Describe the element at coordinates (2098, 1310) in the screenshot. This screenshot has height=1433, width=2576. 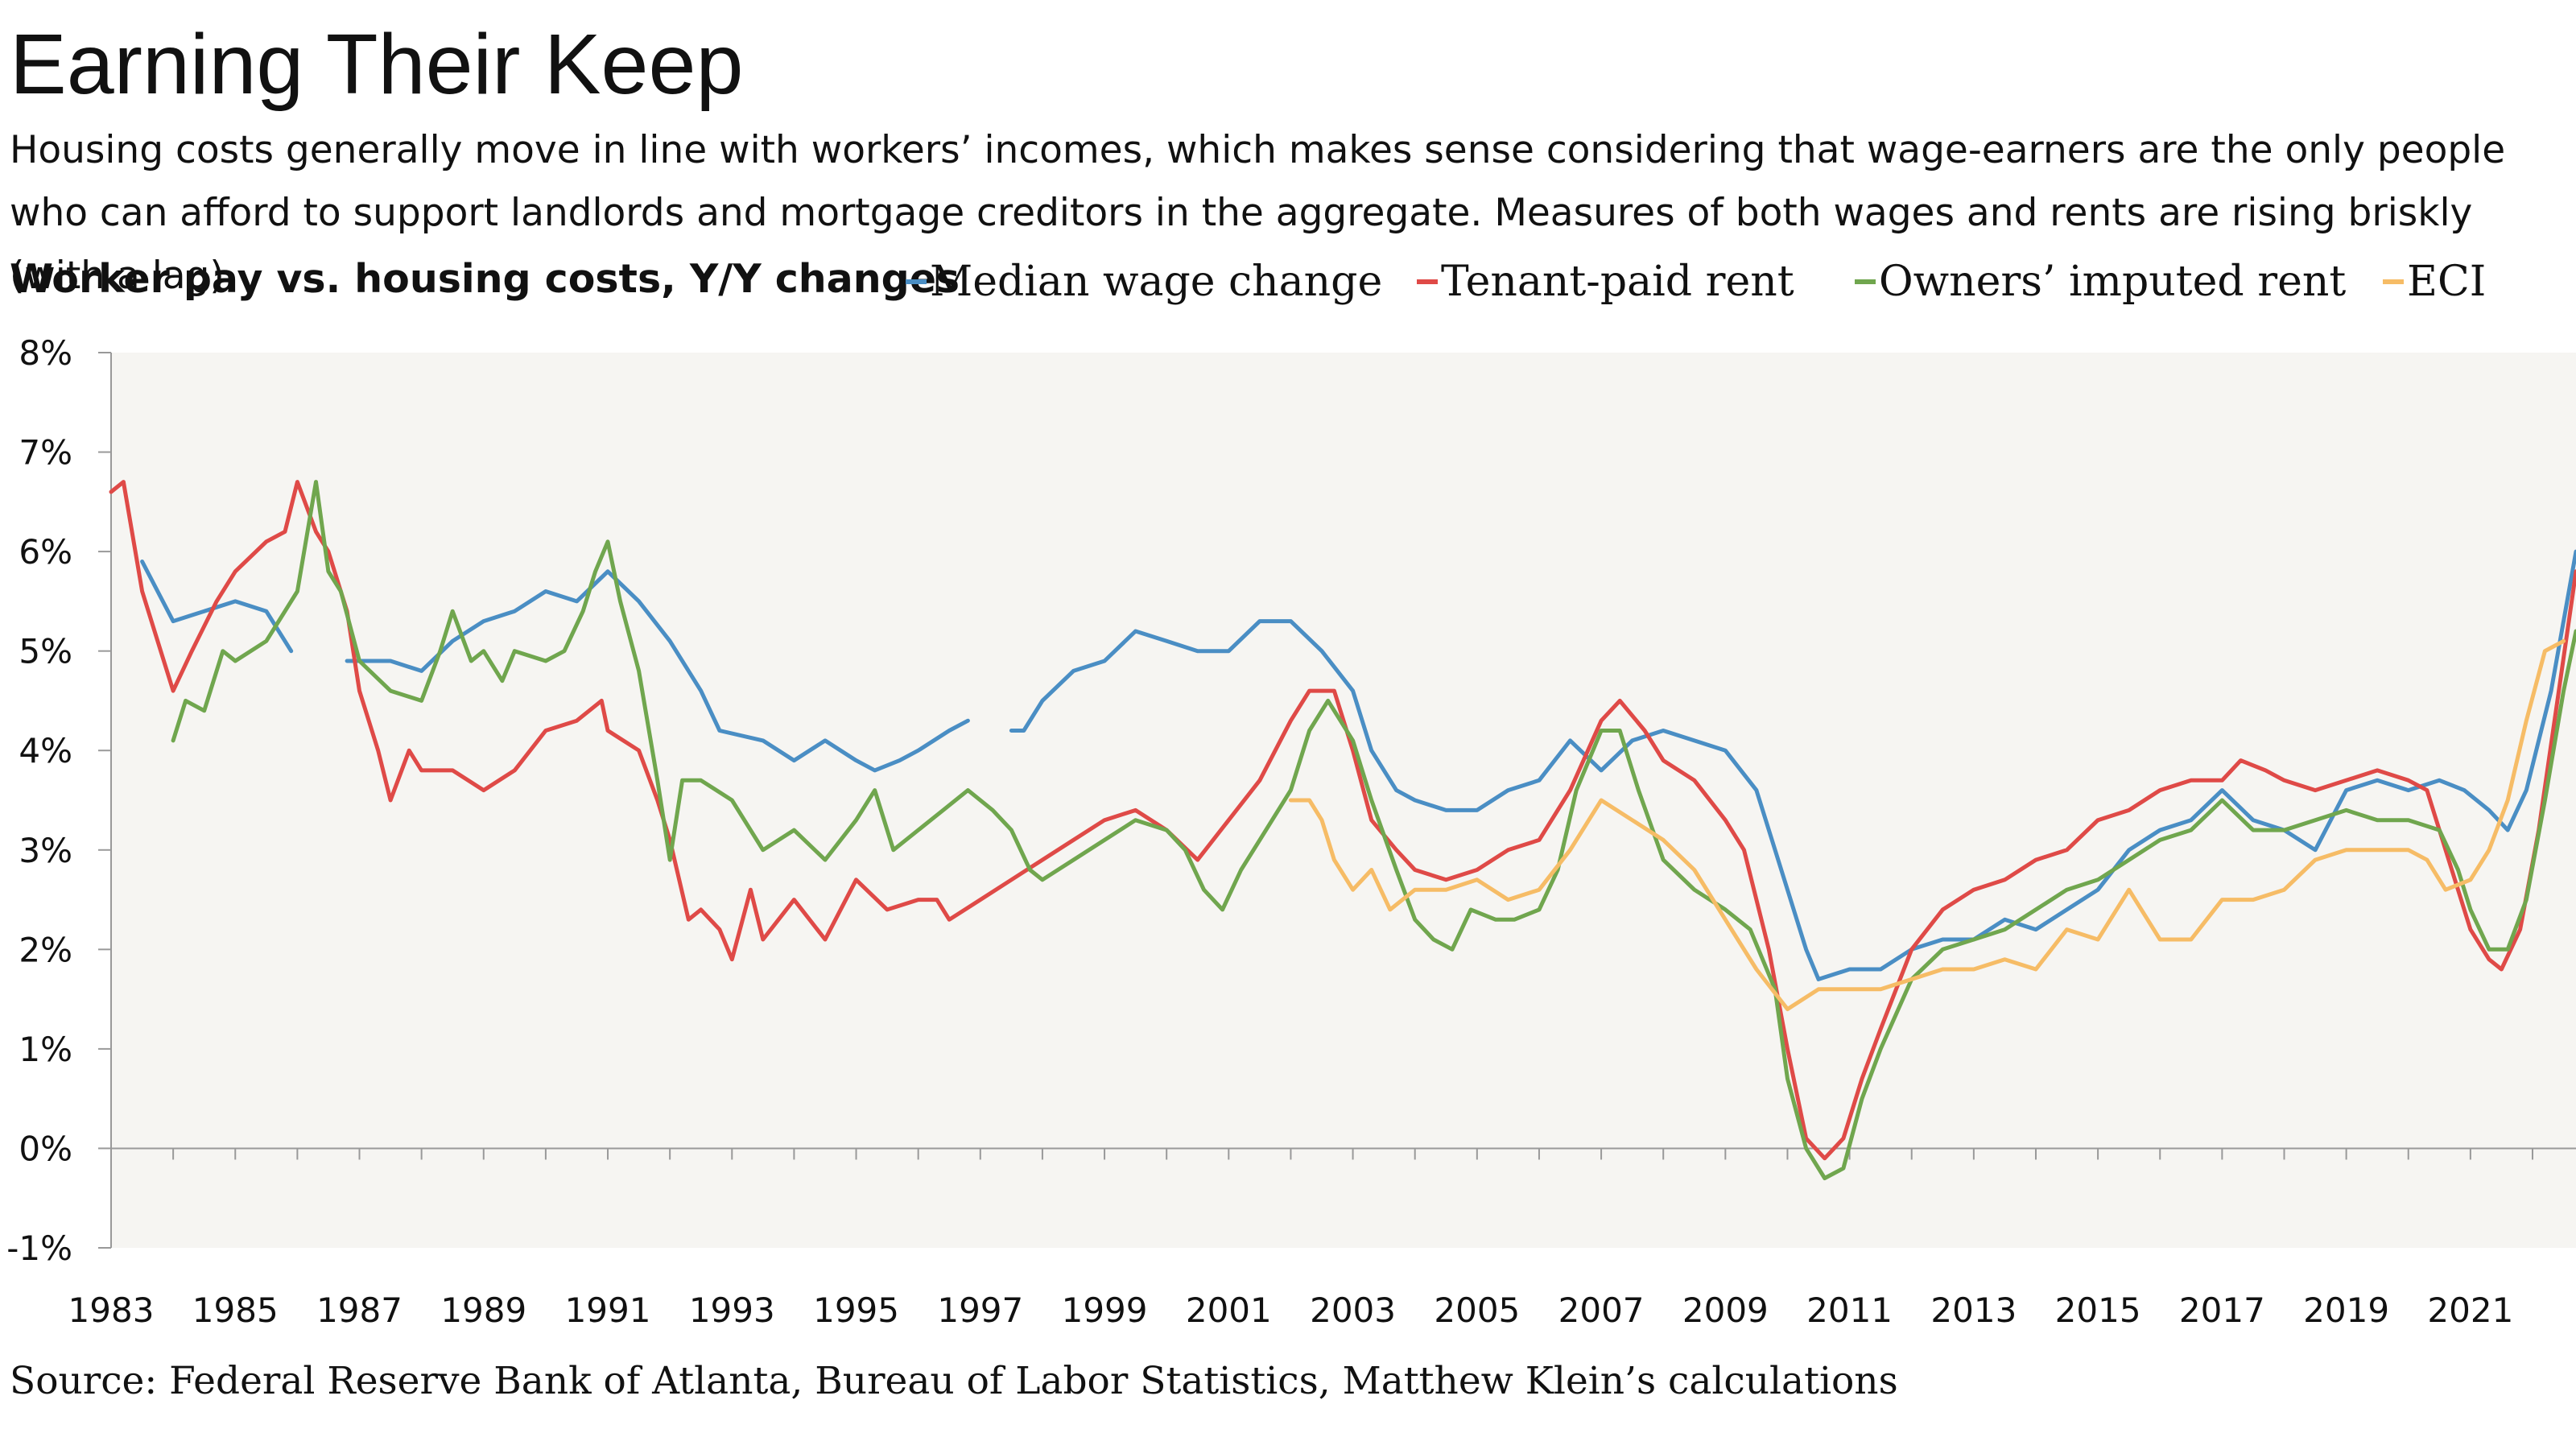
I see `x-tick-label: 2015` at that location.